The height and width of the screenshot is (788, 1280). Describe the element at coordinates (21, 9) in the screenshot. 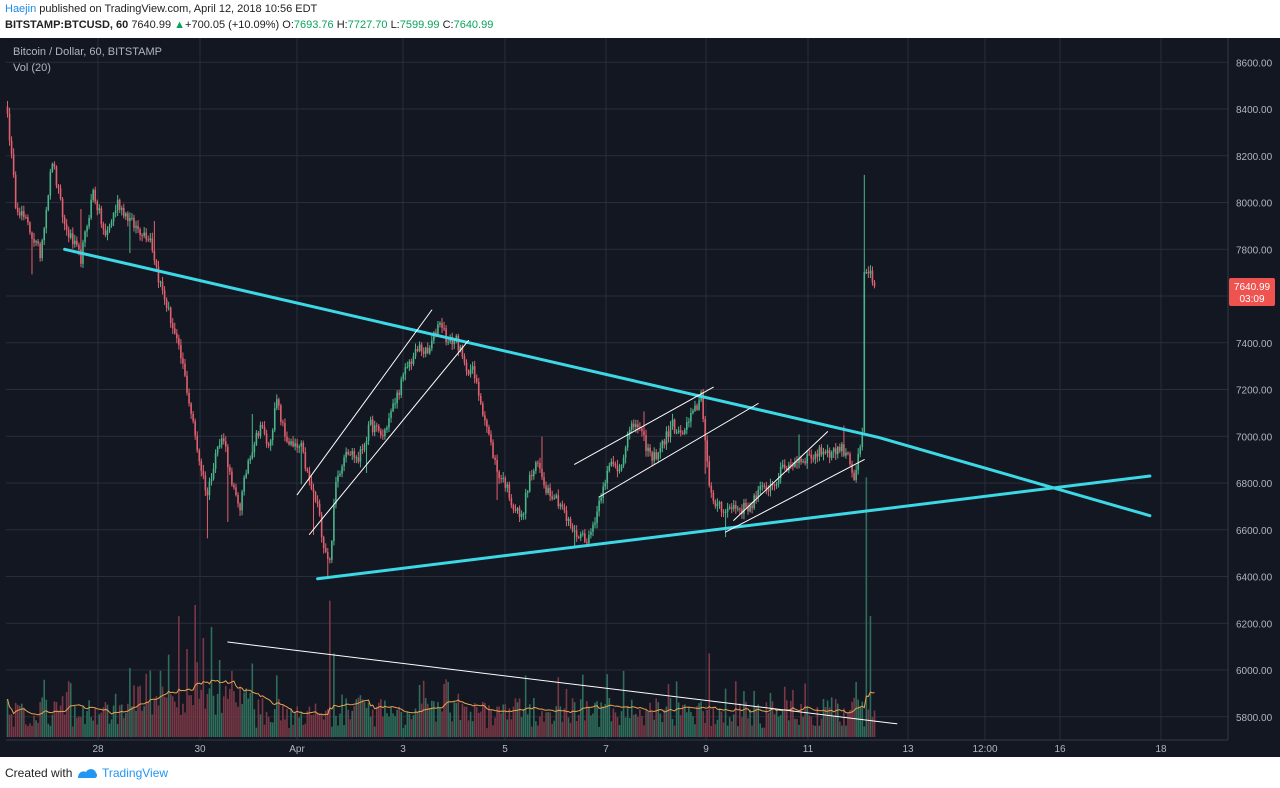

I see `author-link: Haejin` at that location.